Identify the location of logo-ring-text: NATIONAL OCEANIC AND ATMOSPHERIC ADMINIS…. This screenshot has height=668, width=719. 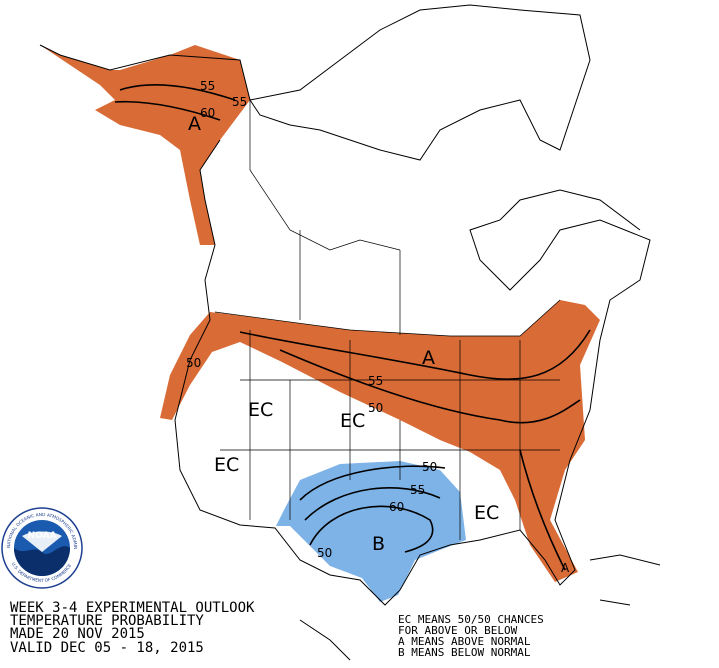
(39, 274).